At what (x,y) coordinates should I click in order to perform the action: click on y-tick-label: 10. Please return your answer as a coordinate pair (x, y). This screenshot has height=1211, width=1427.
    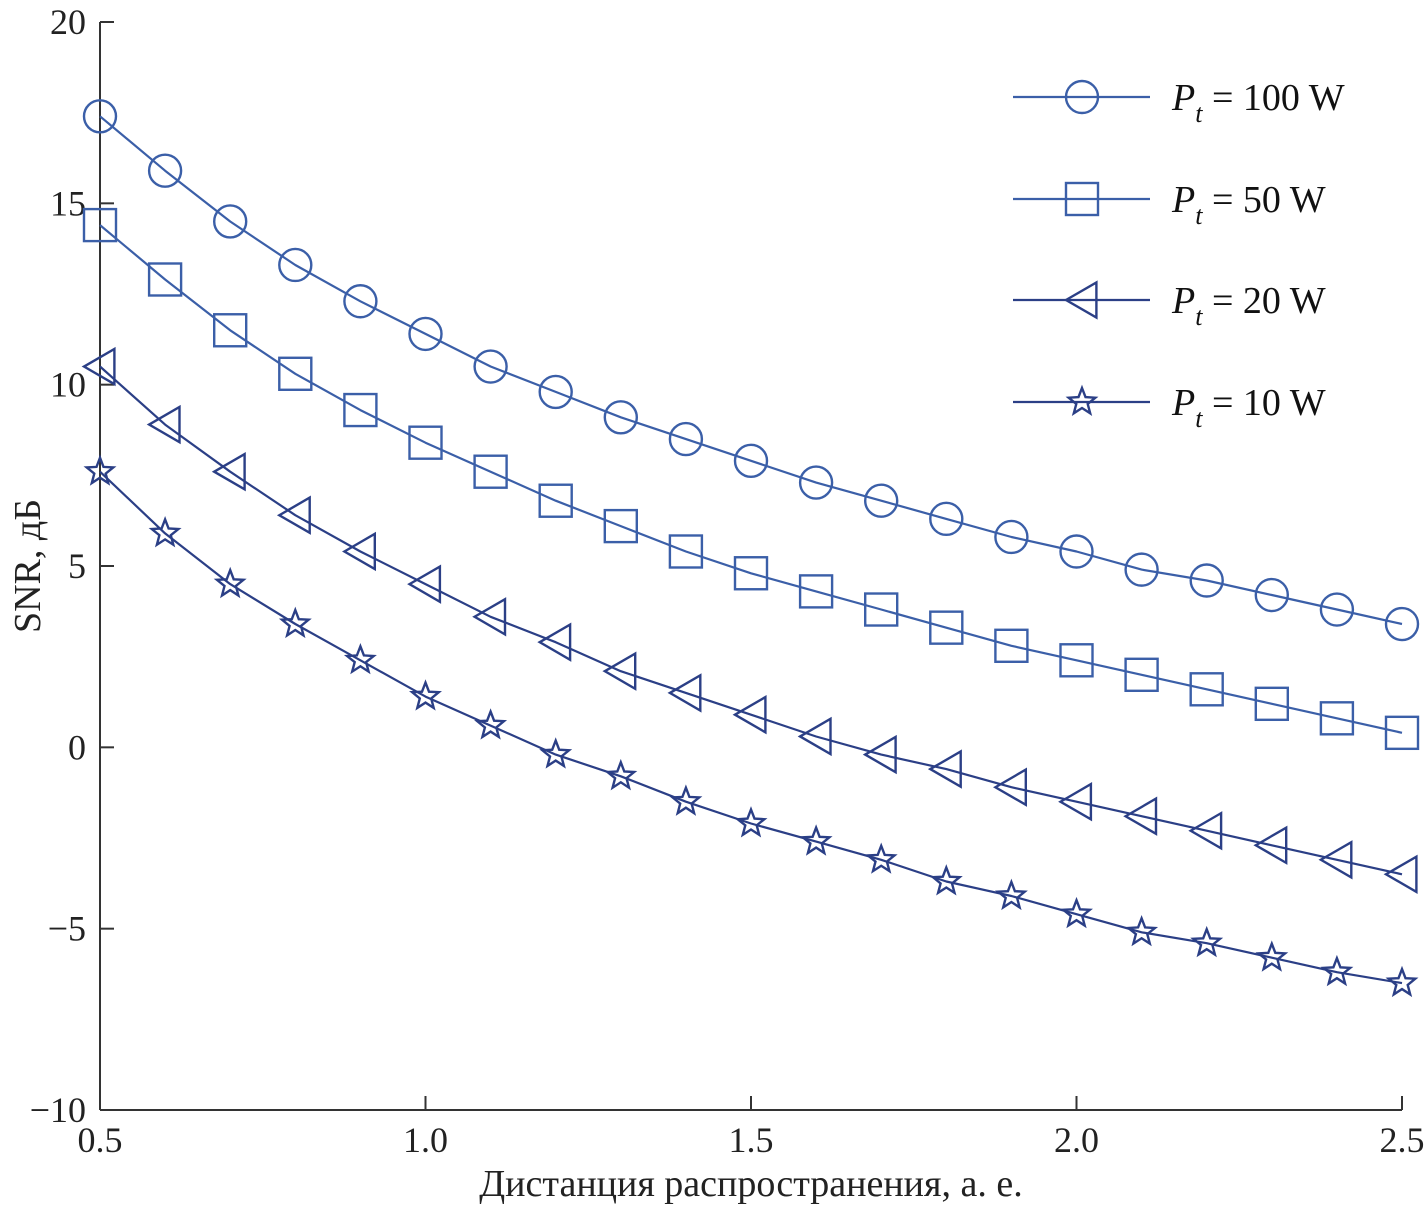
    Looking at the image, I should click on (68, 385).